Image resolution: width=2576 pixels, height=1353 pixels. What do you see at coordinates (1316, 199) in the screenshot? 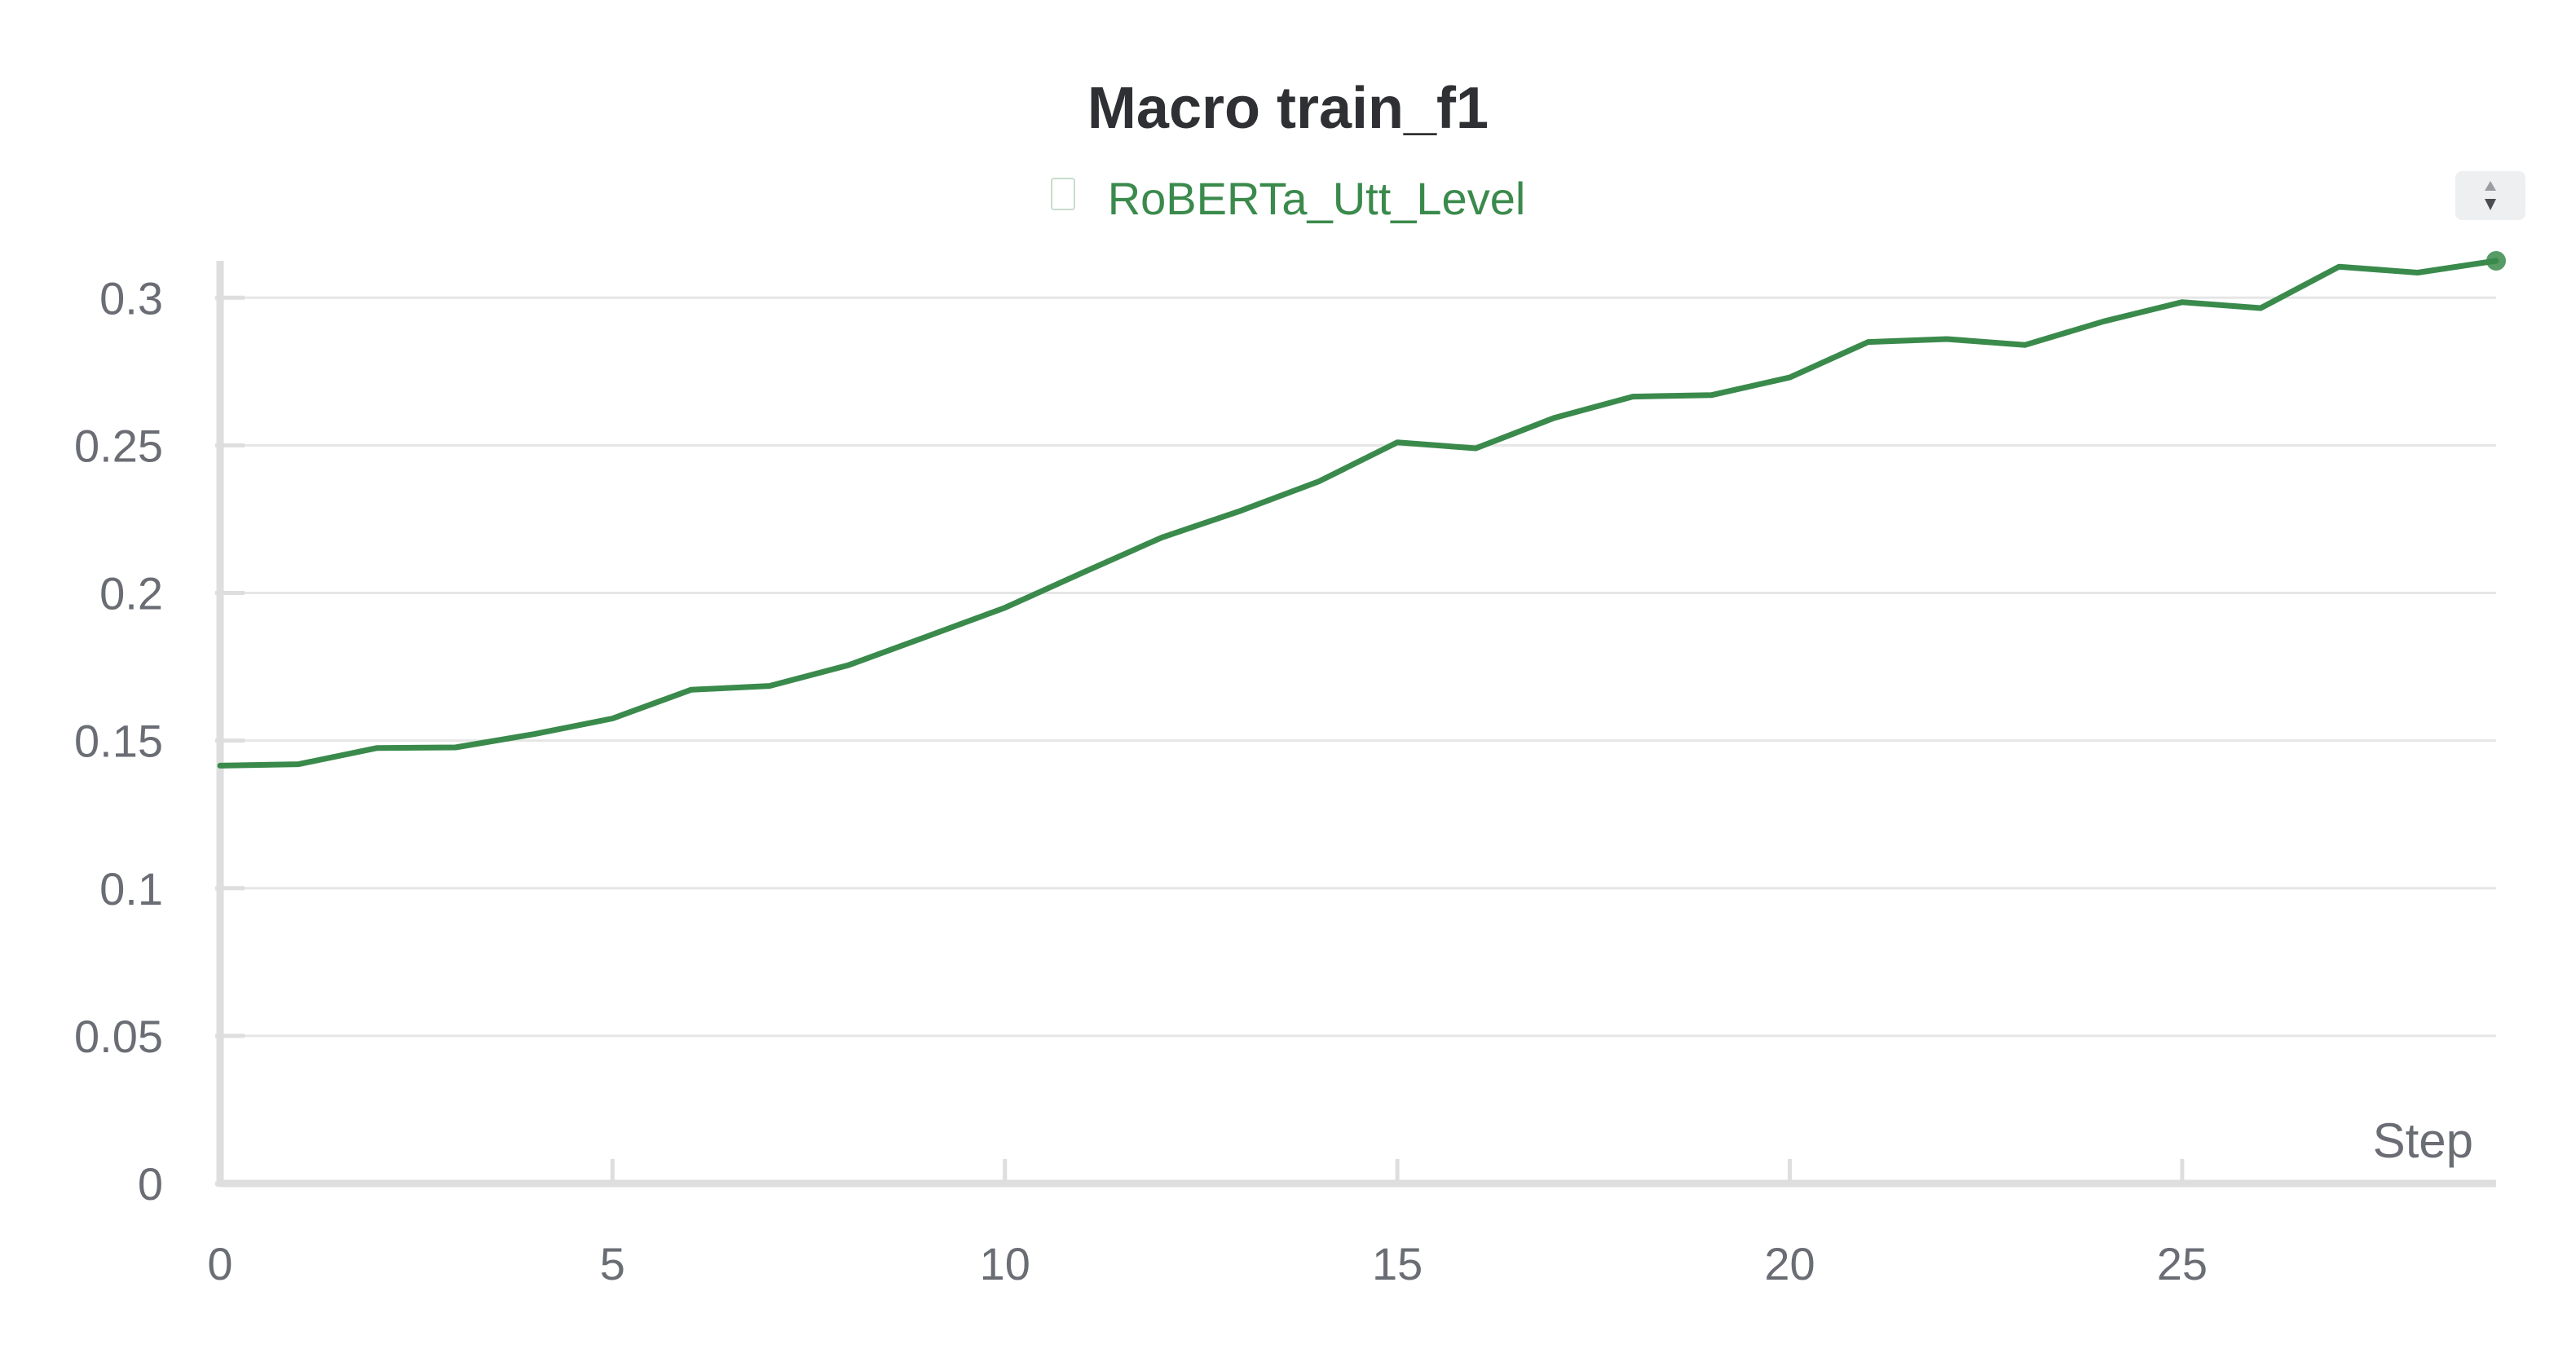
I see `legend-label: RoBERTa_Utt_Level` at bounding box center [1316, 199].